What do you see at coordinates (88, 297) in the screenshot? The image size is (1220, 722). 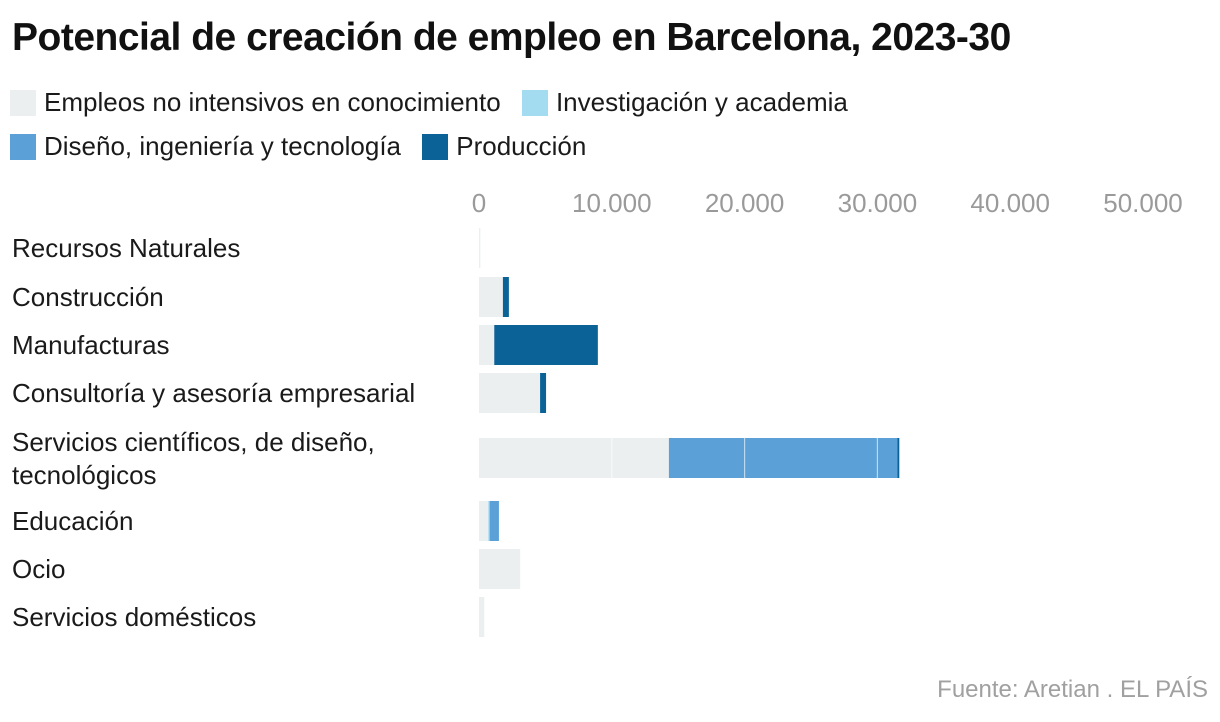 I see `category-label: Construcción` at bounding box center [88, 297].